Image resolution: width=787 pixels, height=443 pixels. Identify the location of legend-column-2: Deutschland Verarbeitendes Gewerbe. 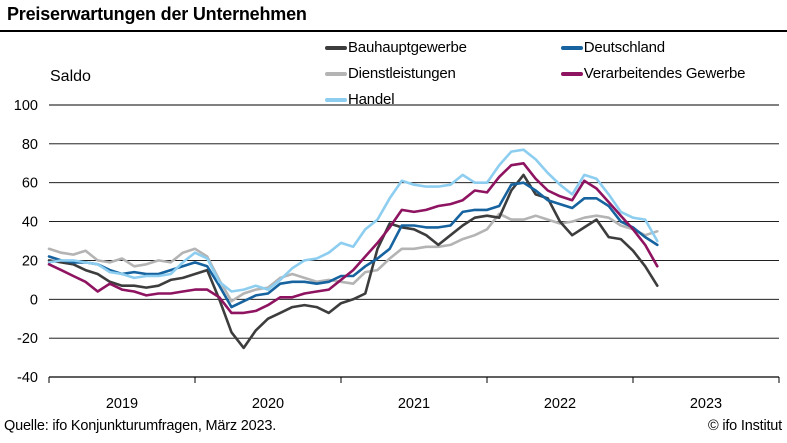
(653, 78).